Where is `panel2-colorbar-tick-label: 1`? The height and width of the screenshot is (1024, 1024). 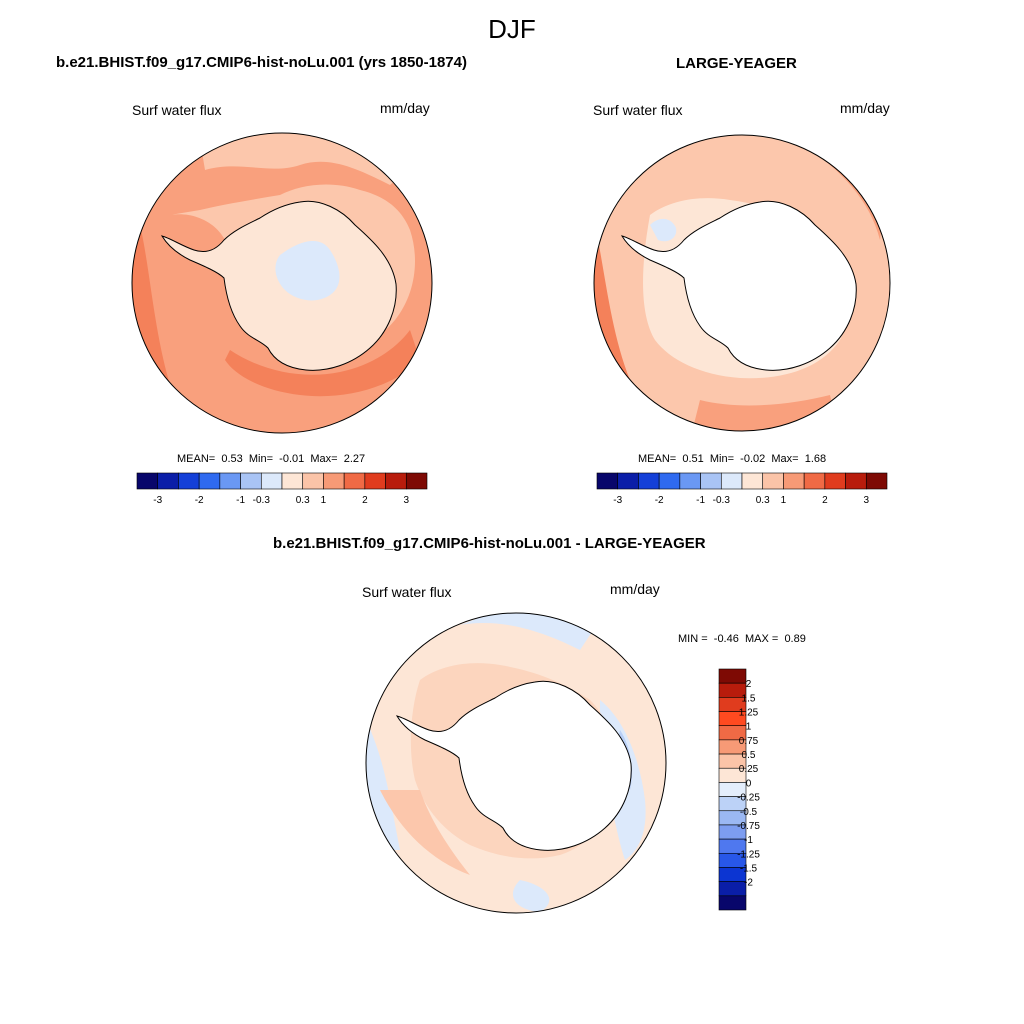
panel2-colorbar-tick-label: 1 is located at coordinates (784, 500).